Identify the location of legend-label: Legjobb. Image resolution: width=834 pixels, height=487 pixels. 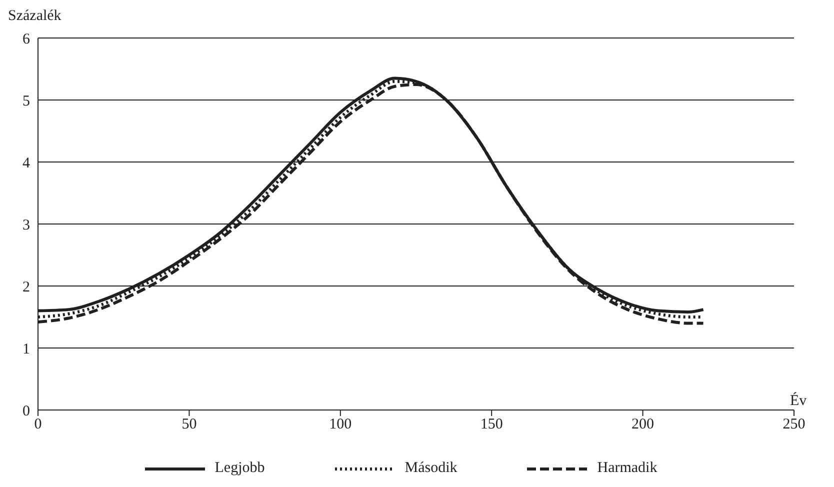
(239, 468).